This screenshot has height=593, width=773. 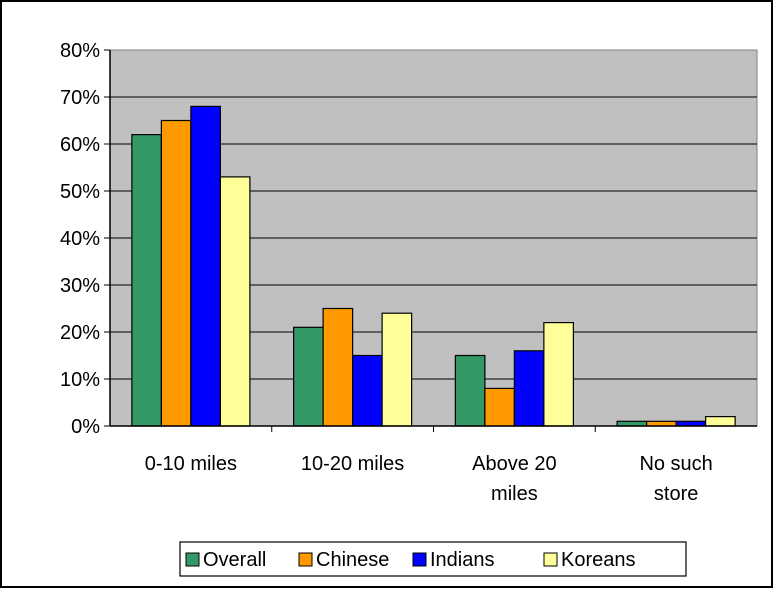 I want to click on y-tick-label: 10%, so click(x=80, y=380).